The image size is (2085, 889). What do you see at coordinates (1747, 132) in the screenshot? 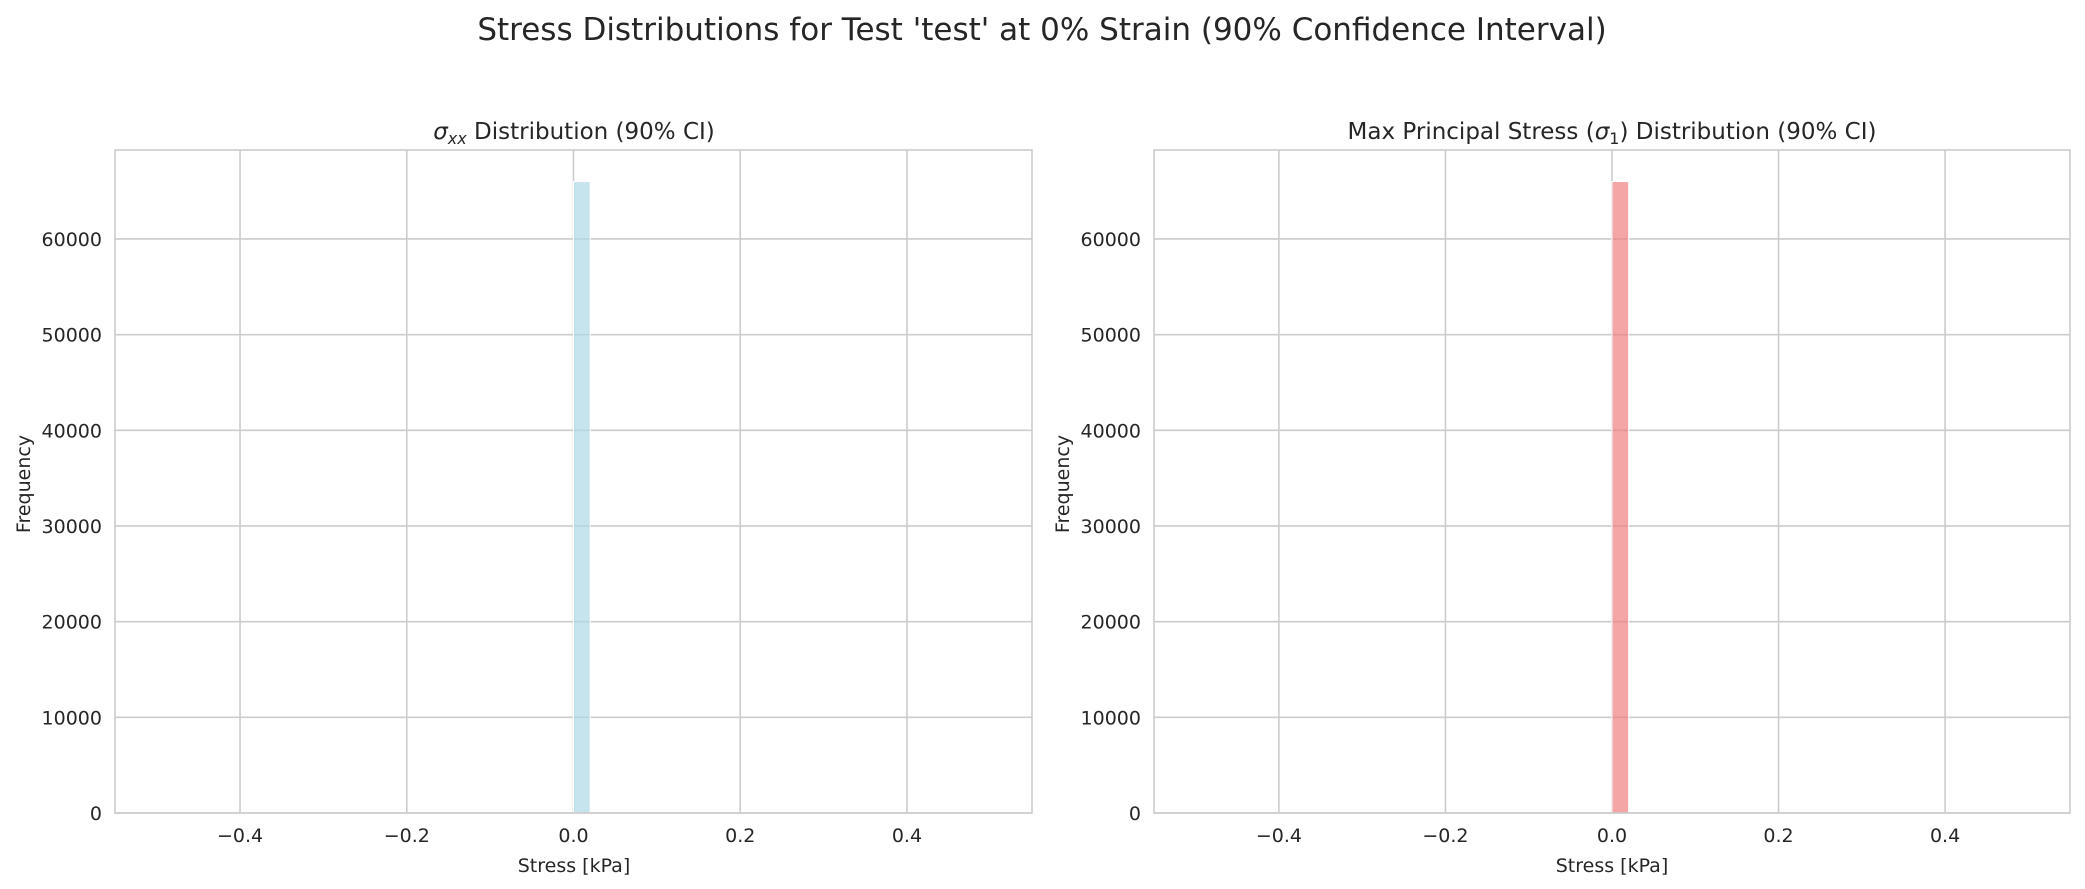
I see `title-rest: ) Distribution (90% CI)` at bounding box center [1747, 132].